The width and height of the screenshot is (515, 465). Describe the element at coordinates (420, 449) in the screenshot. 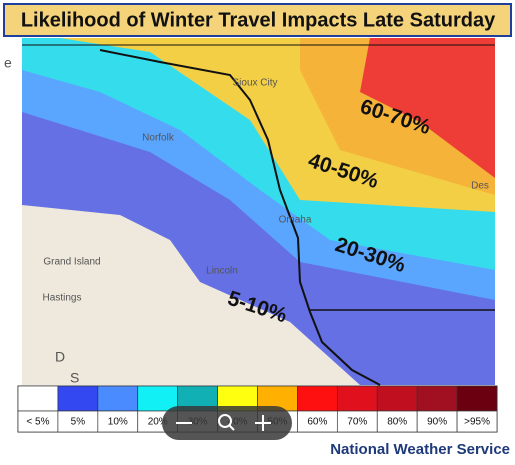

I see `footer: National Weather Service` at that location.